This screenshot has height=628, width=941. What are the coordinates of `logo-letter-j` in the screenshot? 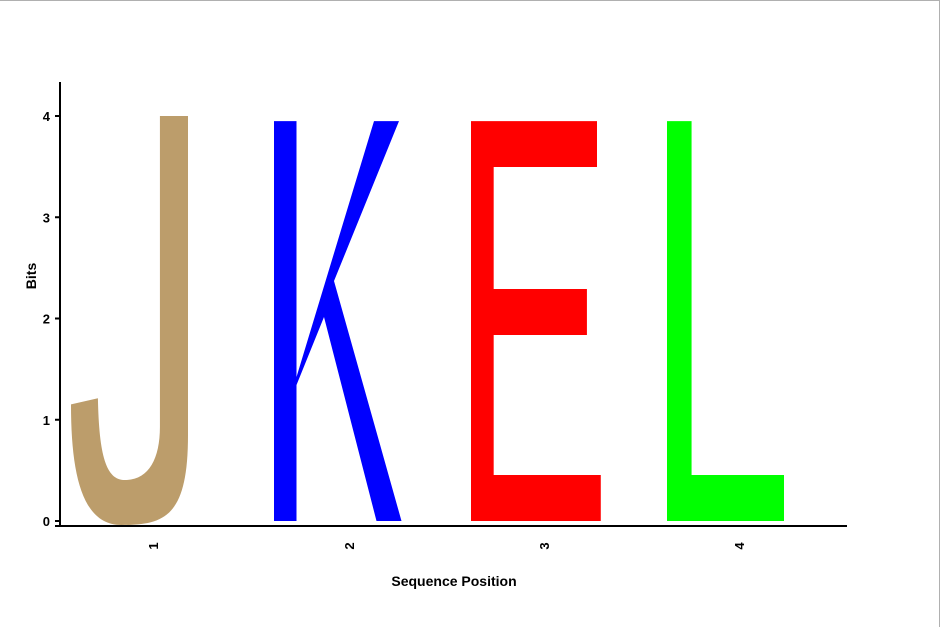 It's located at (129, 320).